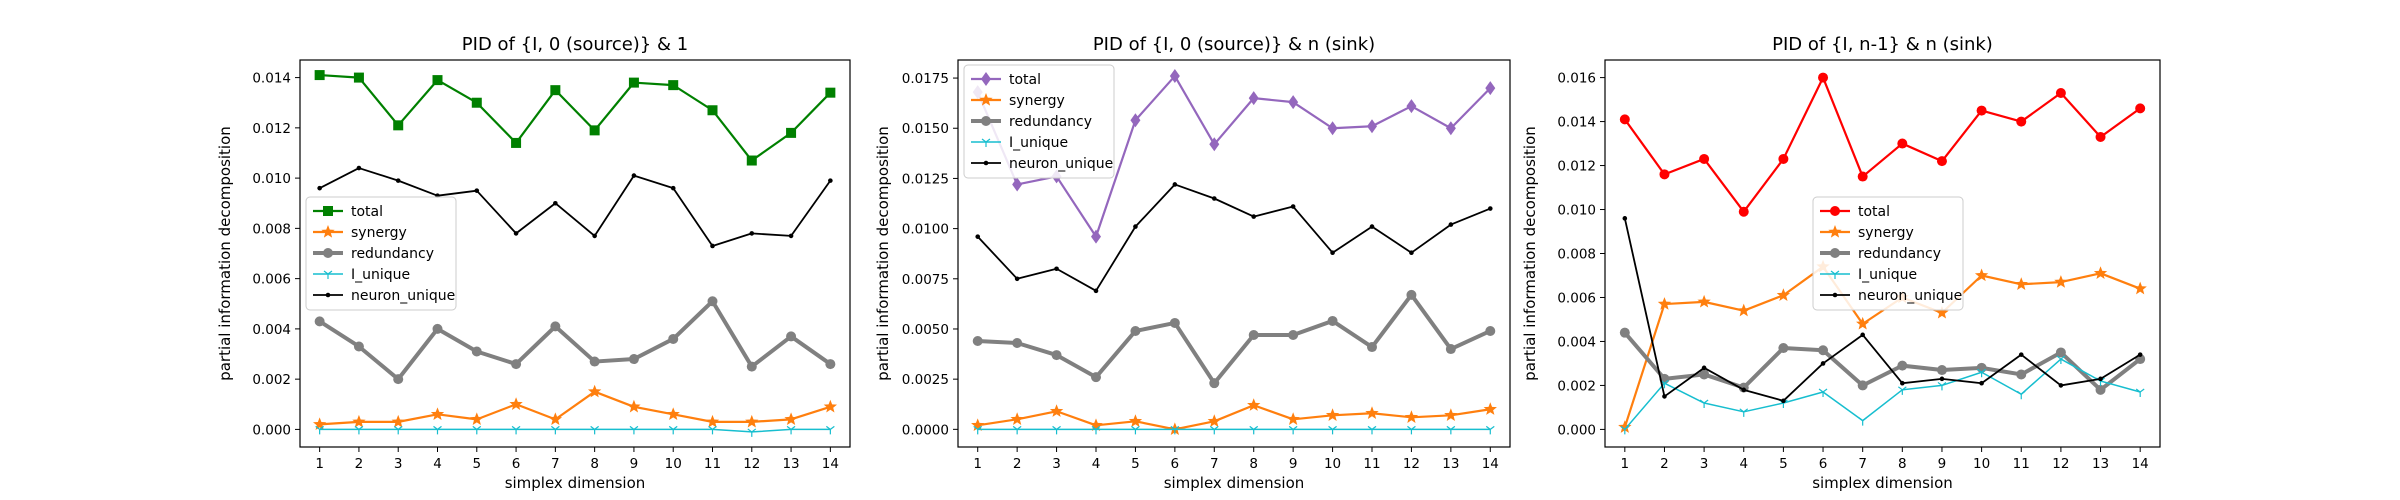  I want to click on x-tick-label: 2, so click(359, 464).